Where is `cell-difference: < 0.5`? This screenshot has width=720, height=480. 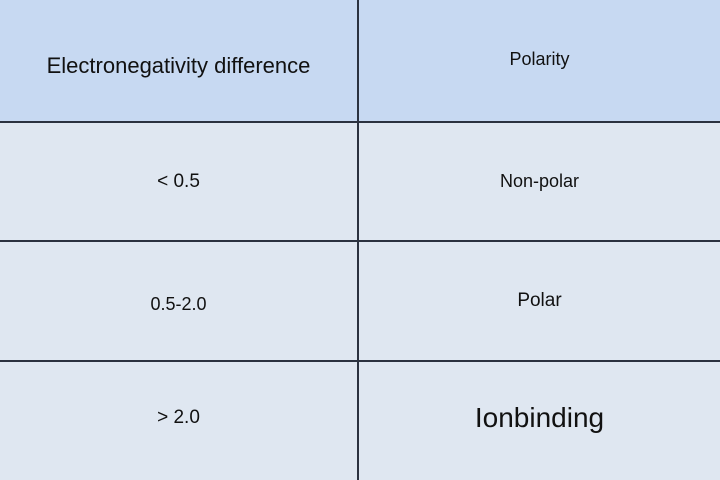
cell-difference: < 0.5 is located at coordinates (179, 181).